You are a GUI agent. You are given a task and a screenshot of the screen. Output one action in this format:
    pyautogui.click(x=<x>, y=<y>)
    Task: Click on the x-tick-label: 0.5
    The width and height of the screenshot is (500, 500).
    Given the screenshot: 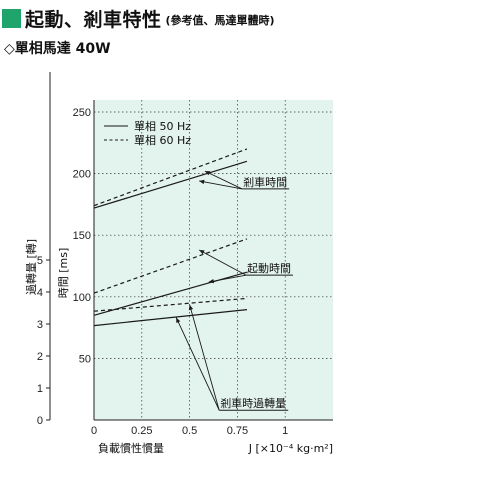 What is the action you would take?
    pyautogui.click(x=189, y=431)
    